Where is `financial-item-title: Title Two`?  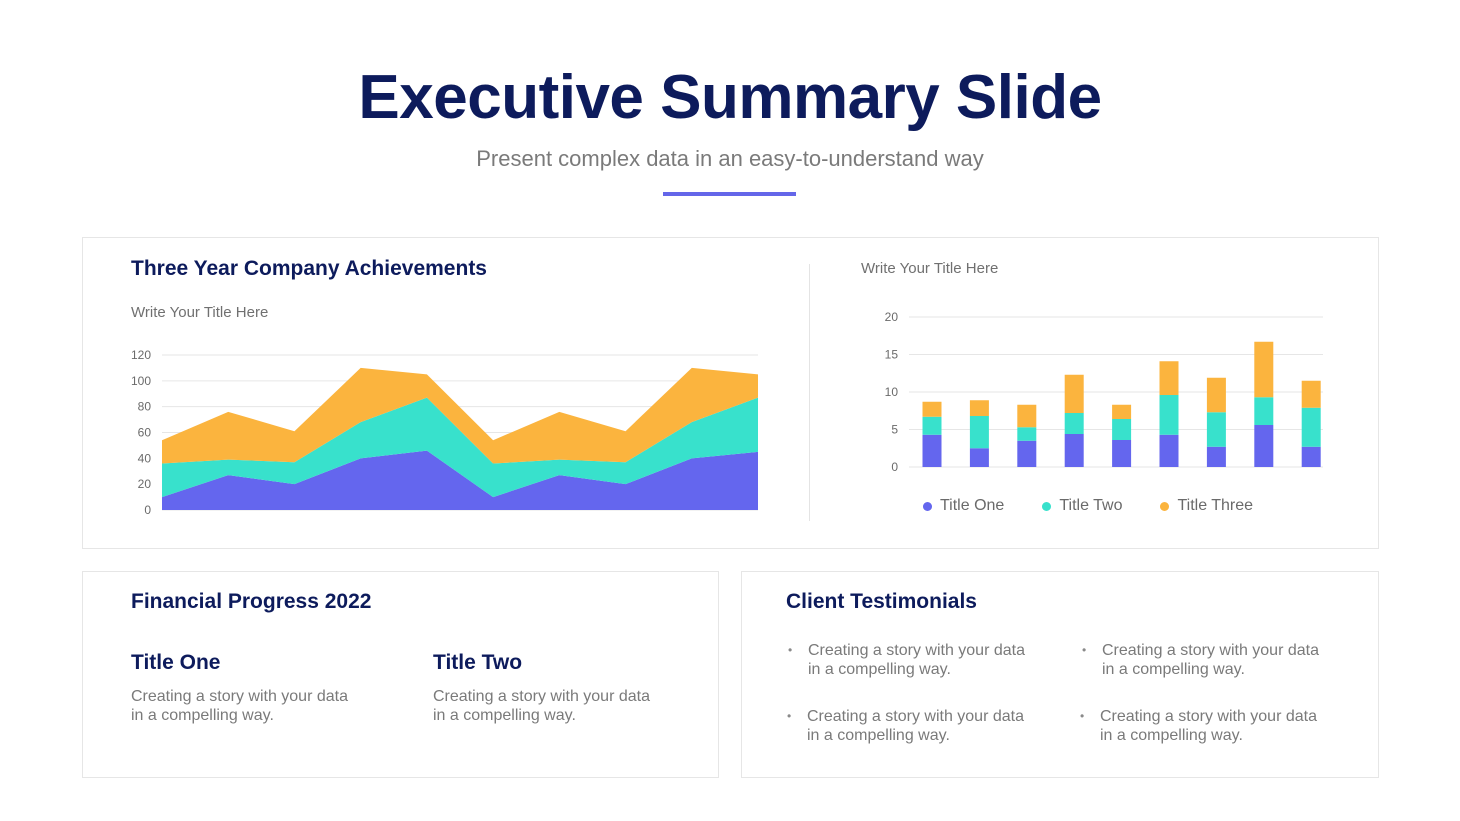 financial-item-title: Title Two is located at coordinates (478, 662).